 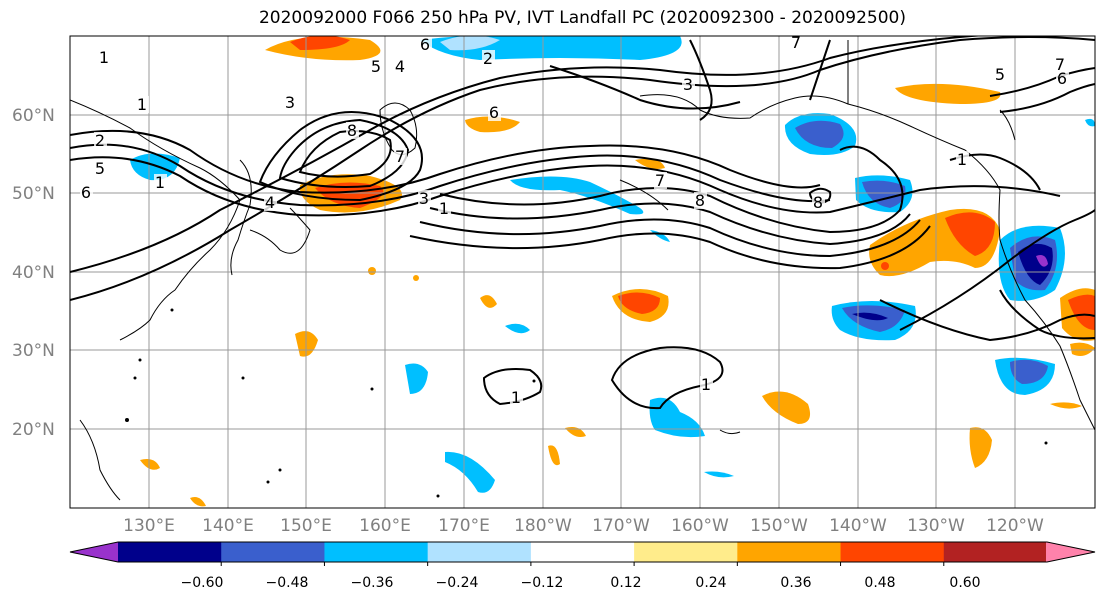 I want to click on lon-label: 150°W, so click(x=779, y=526).